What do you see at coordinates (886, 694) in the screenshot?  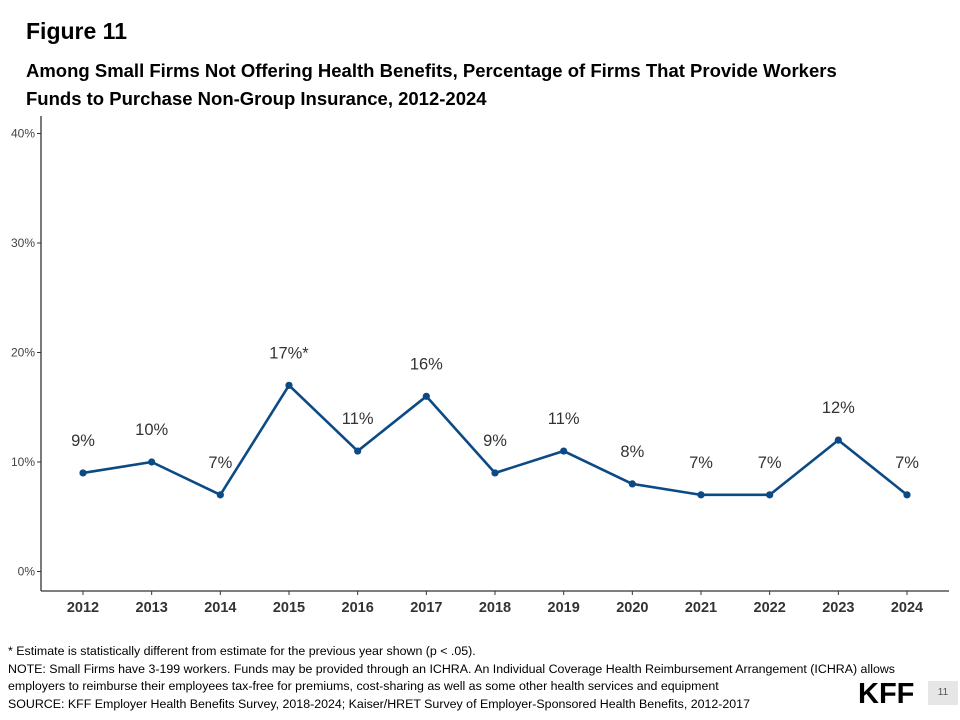 I see `kff-logo: KFF` at bounding box center [886, 694].